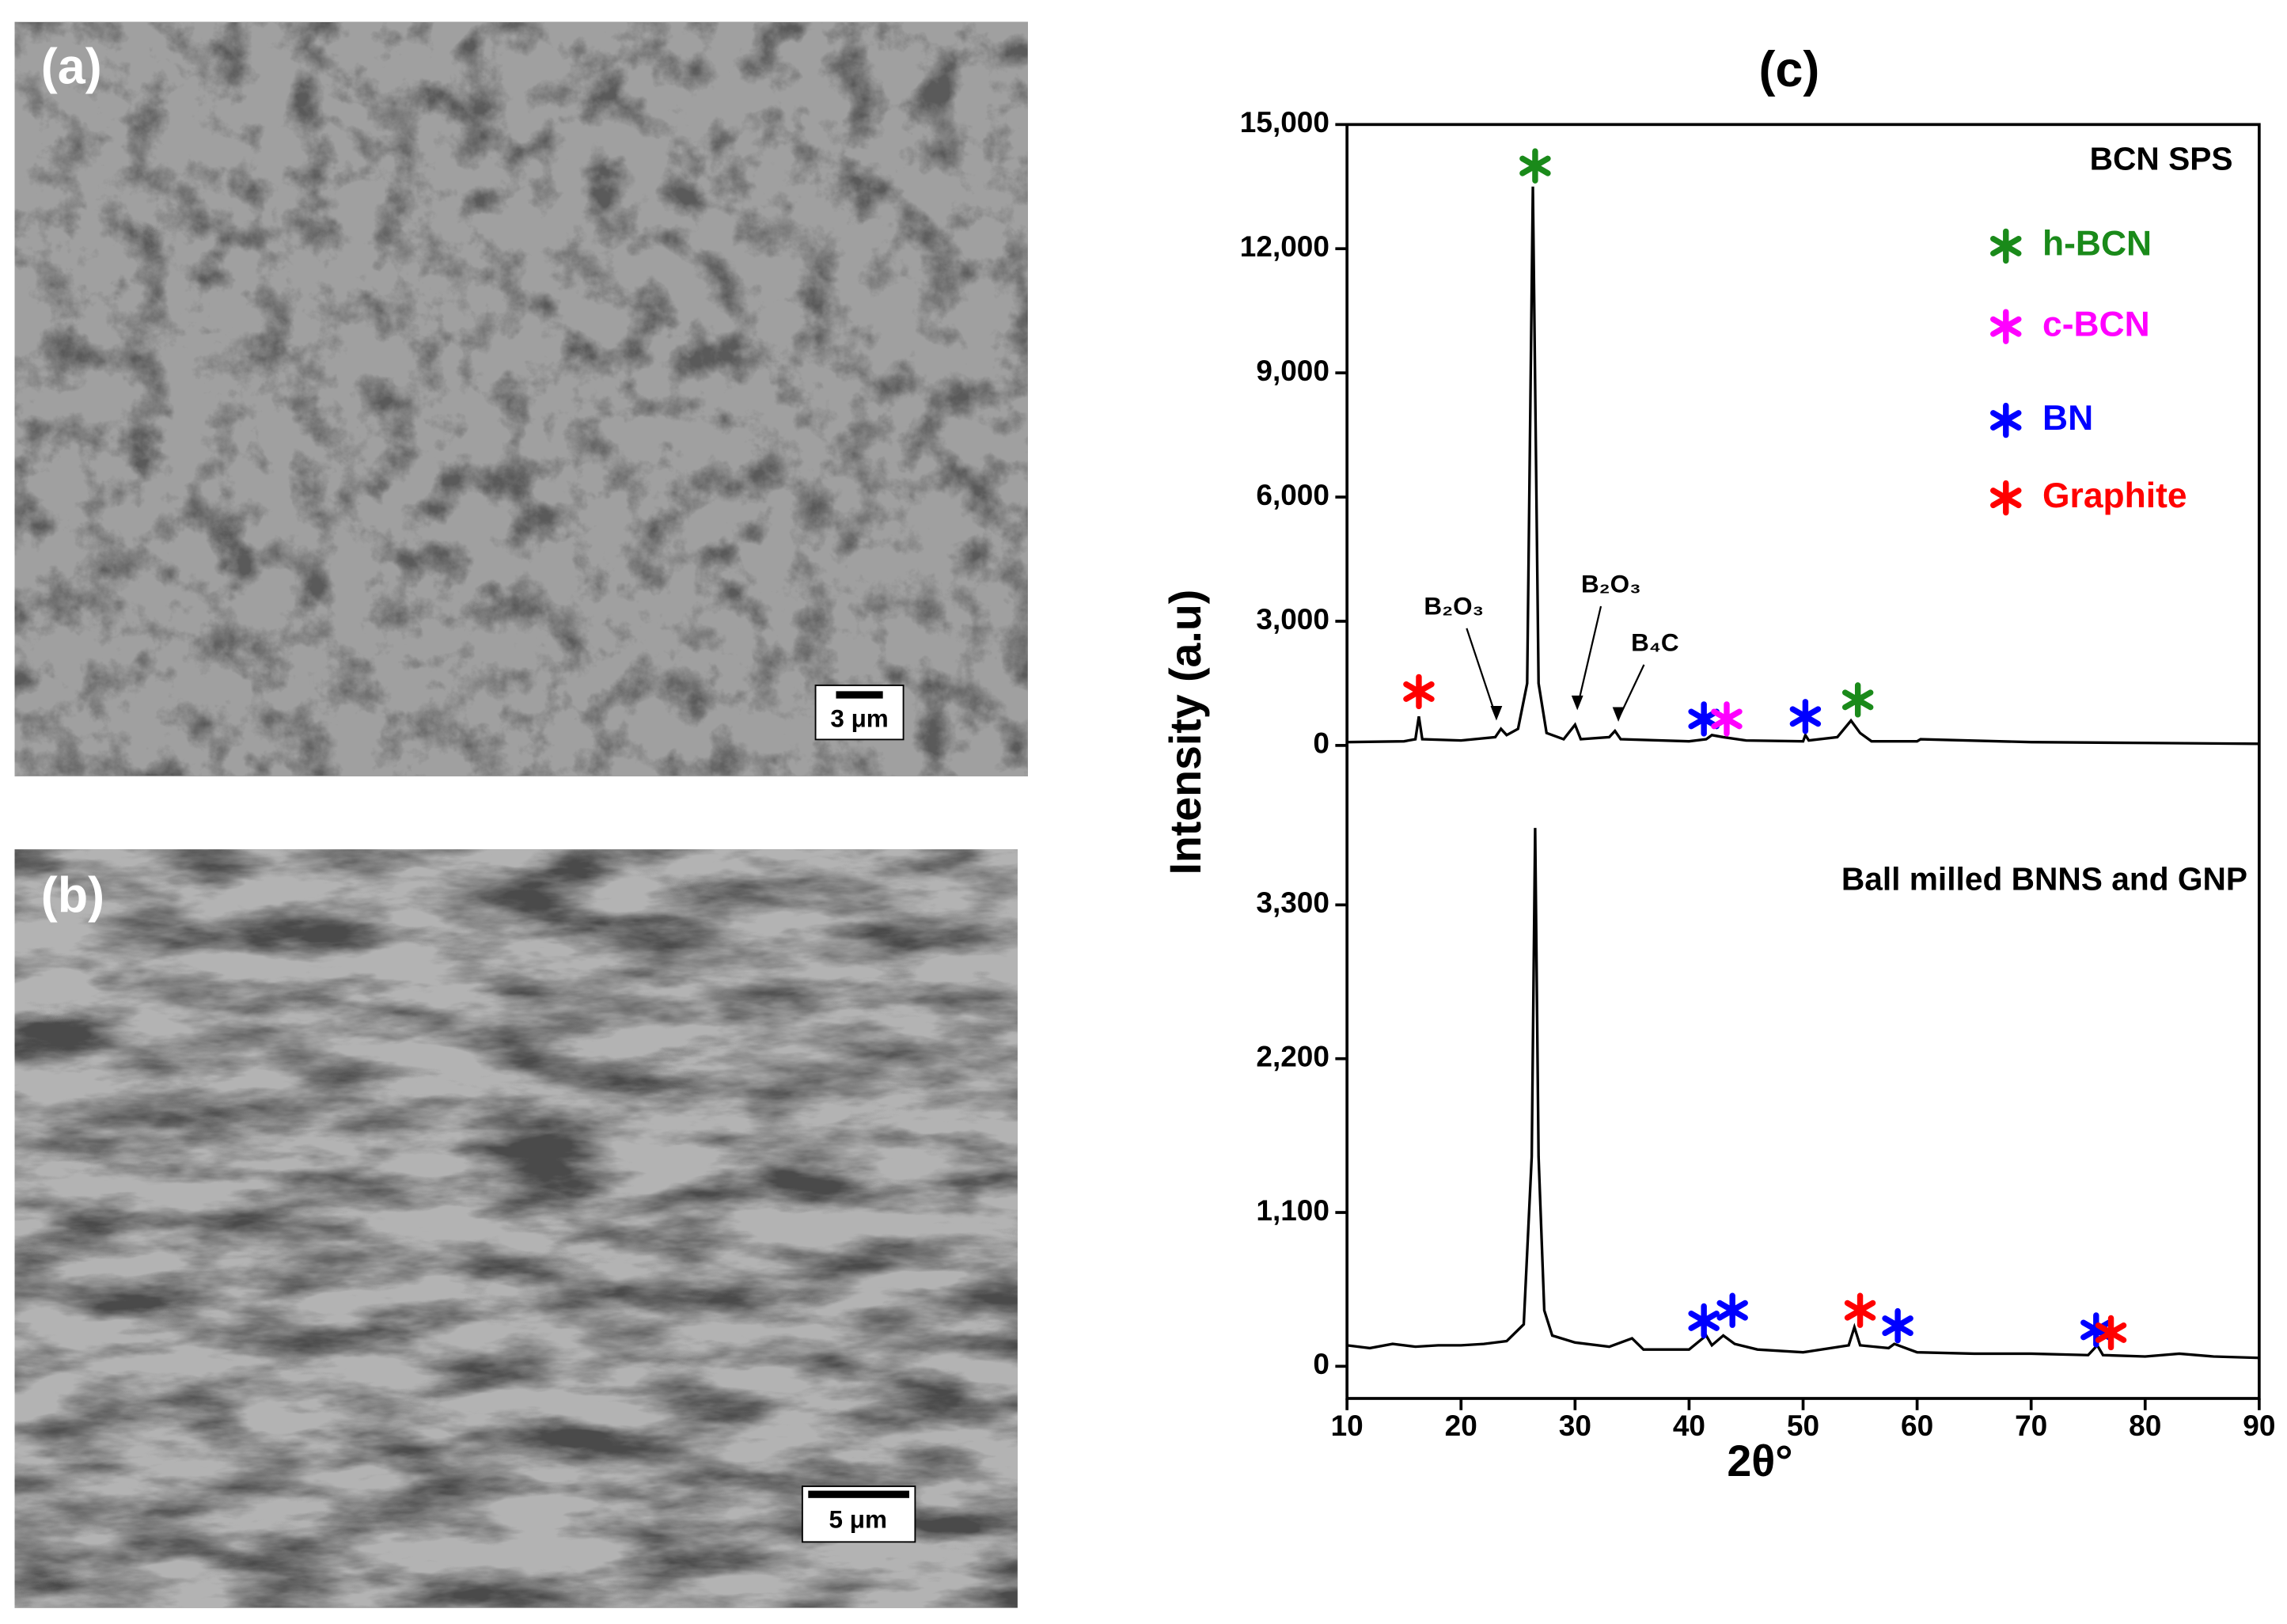  I want to click on x-tick-label: 90, so click(2259, 1426).